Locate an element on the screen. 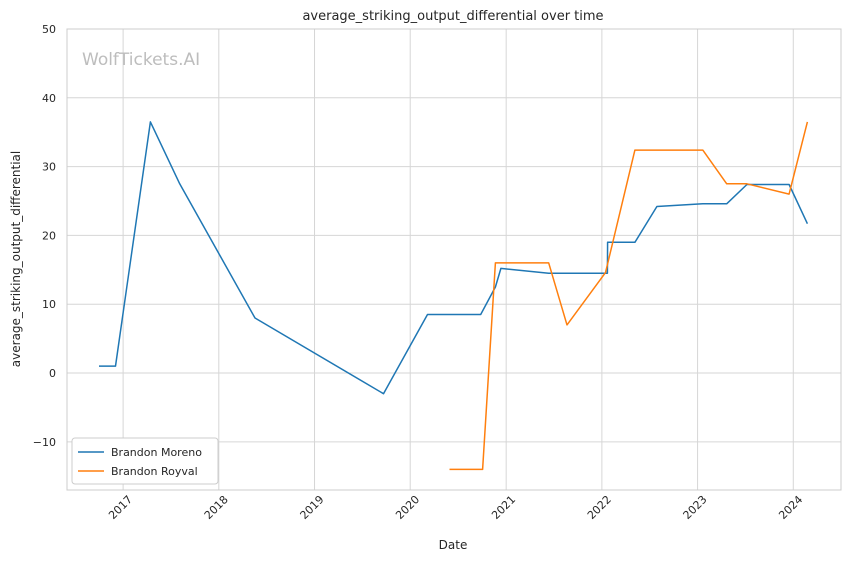 The width and height of the screenshot is (850, 561). y-tick-label: 40 is located at coordinates (49, 98).